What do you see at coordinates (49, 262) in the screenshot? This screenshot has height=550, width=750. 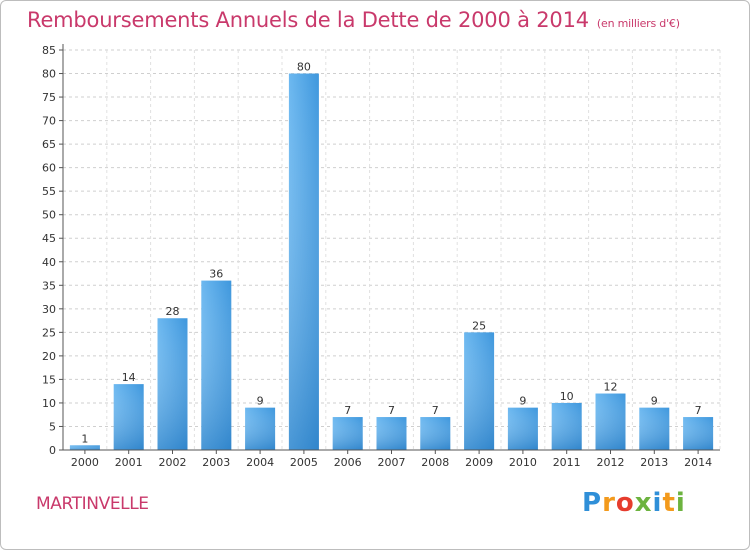 I see `y-tick-label: 40` at bounding box center [49, 262].